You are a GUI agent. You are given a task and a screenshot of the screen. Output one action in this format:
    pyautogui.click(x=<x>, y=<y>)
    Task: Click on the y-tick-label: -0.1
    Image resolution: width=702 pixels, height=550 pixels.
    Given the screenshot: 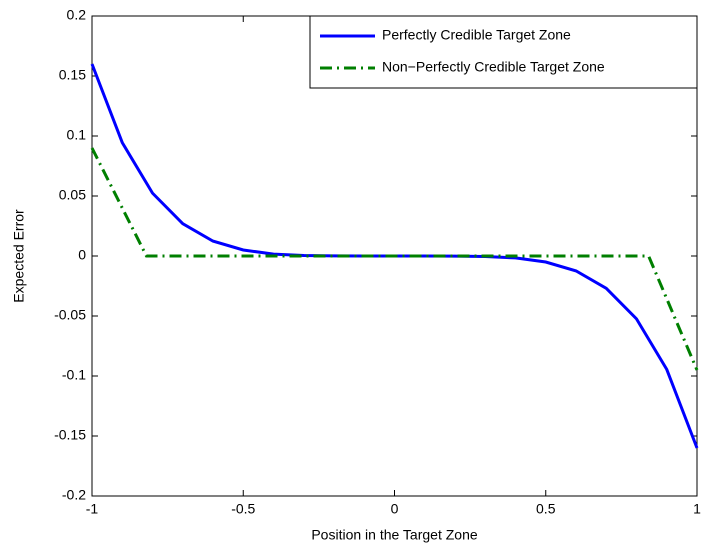 What is the action you would take?
    pyautogui.click(x=74, y=375)
    